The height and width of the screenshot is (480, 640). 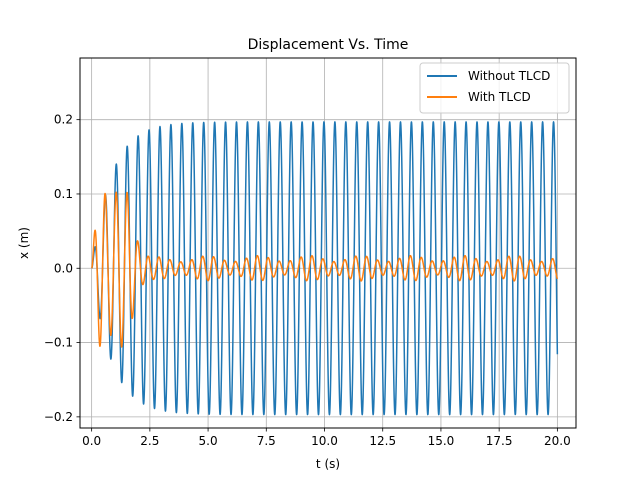 What do you see at coordinates (266, 441) in the screenshot?
I see `x-tick-label: 7.5` at bounding box center [266, 441].